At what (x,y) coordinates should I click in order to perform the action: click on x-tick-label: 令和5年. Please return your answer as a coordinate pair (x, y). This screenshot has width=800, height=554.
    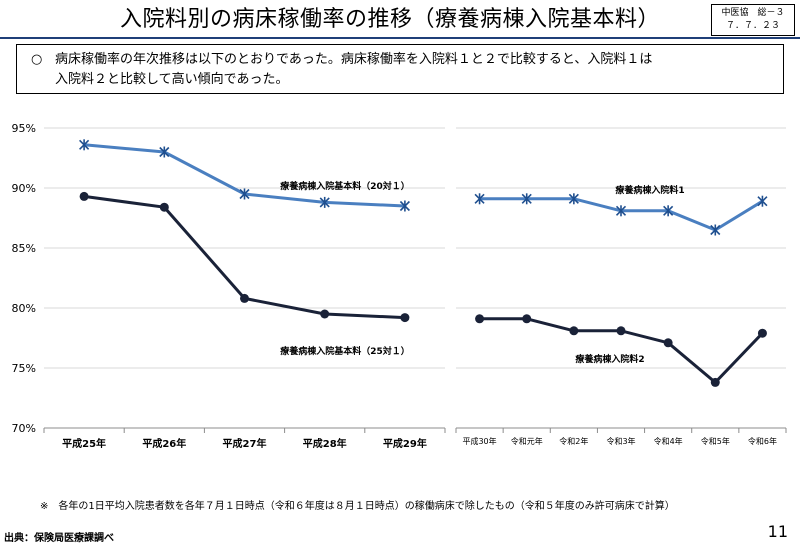
    Looking at the image, I should click on (715, 441).